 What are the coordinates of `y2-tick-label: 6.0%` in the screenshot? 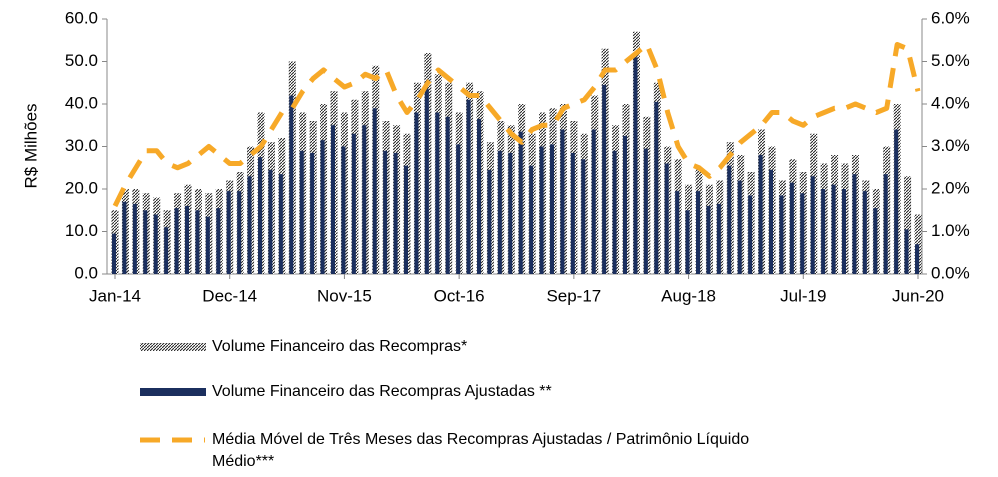 It's located at (950, 17).